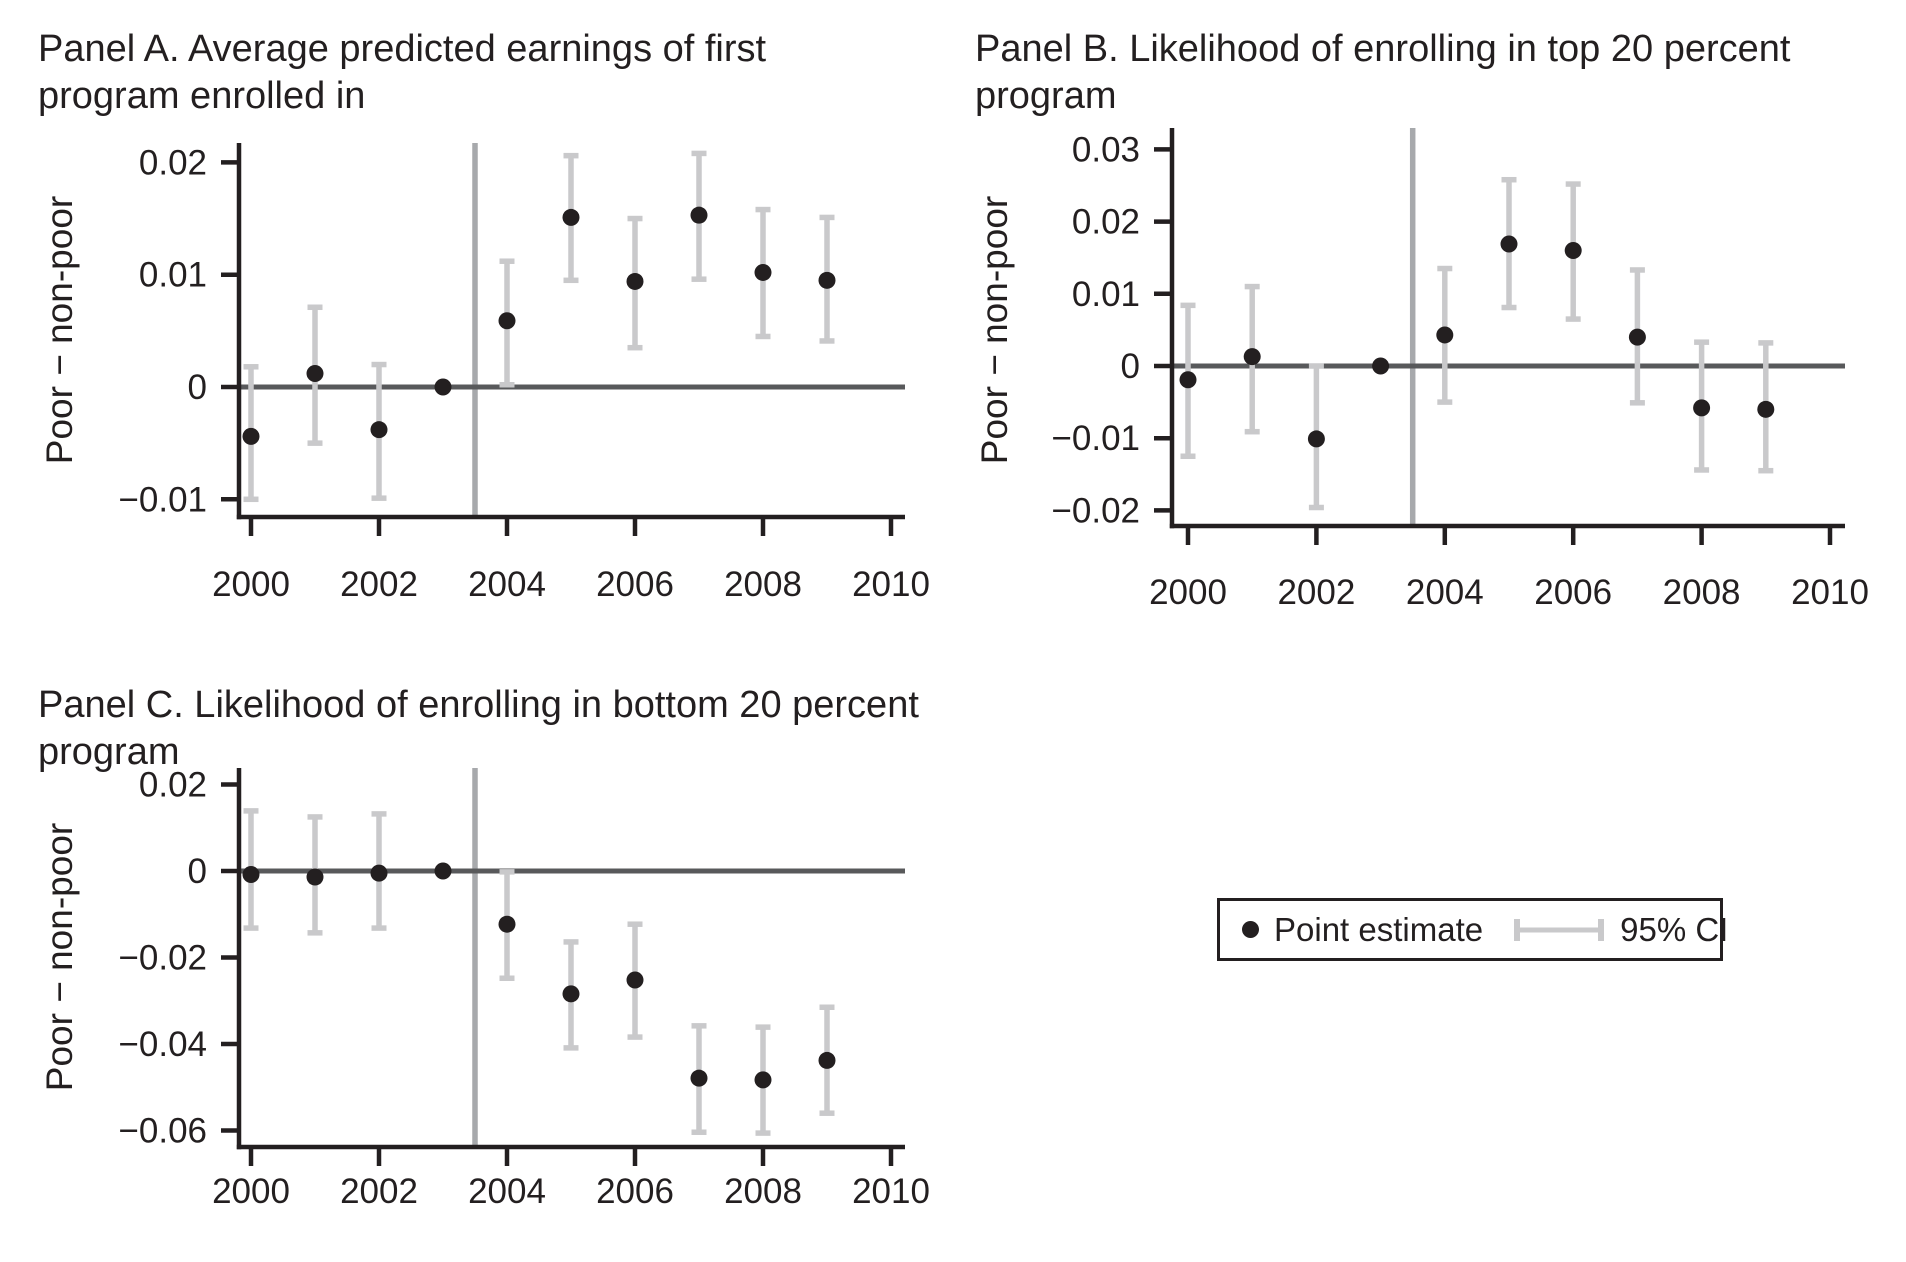 The height and width of the screenshot is (1262, 1906). What do you see at coordinates (162, 1131) in the screenshot?
I see `y-tick-label: −0.06` at bounding box center [162, 1131].